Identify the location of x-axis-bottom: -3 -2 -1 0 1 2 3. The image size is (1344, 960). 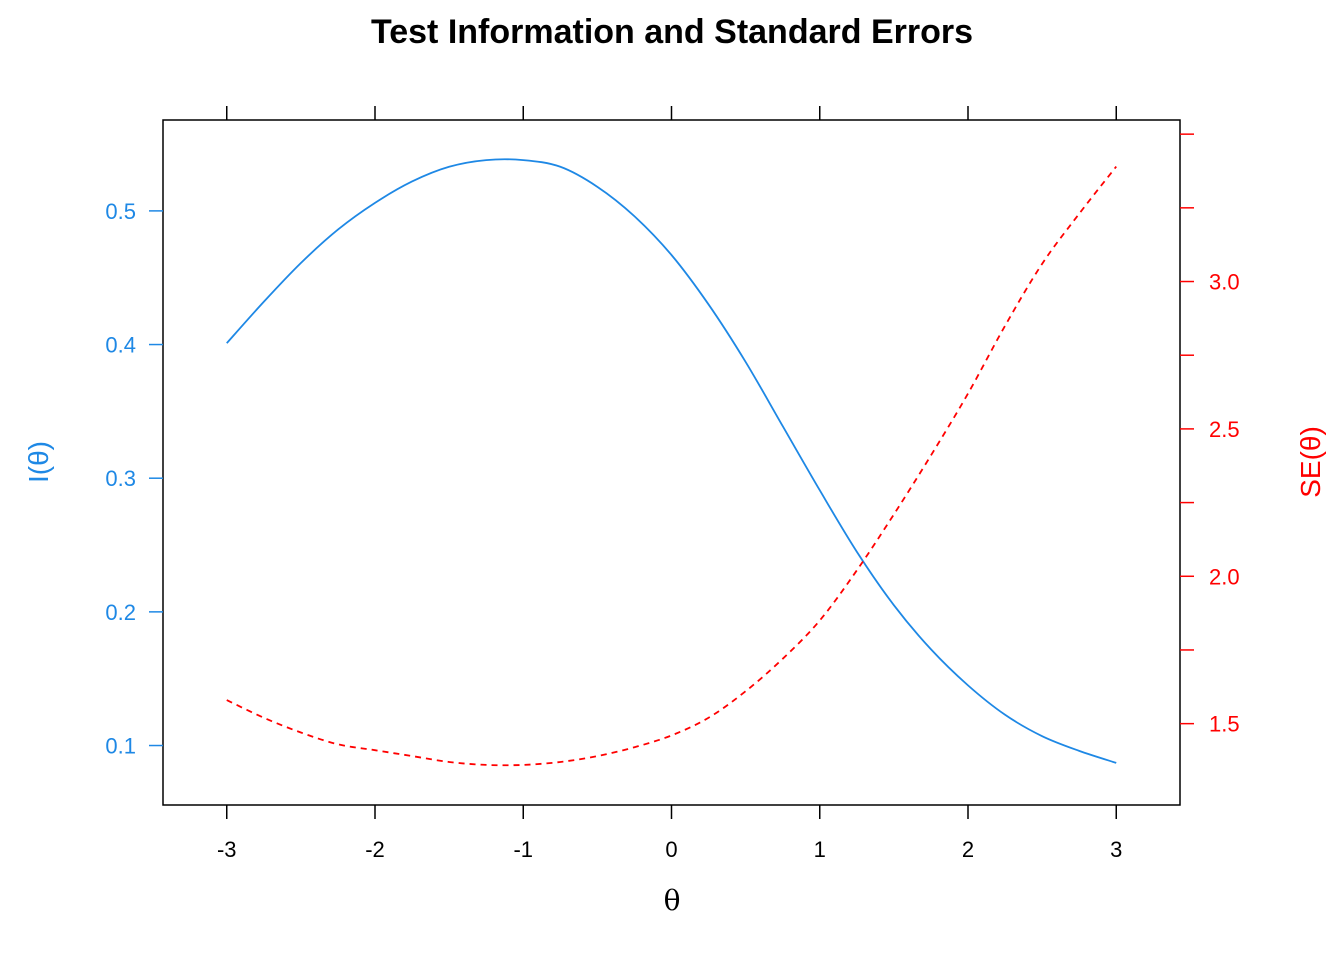
(669, 833).